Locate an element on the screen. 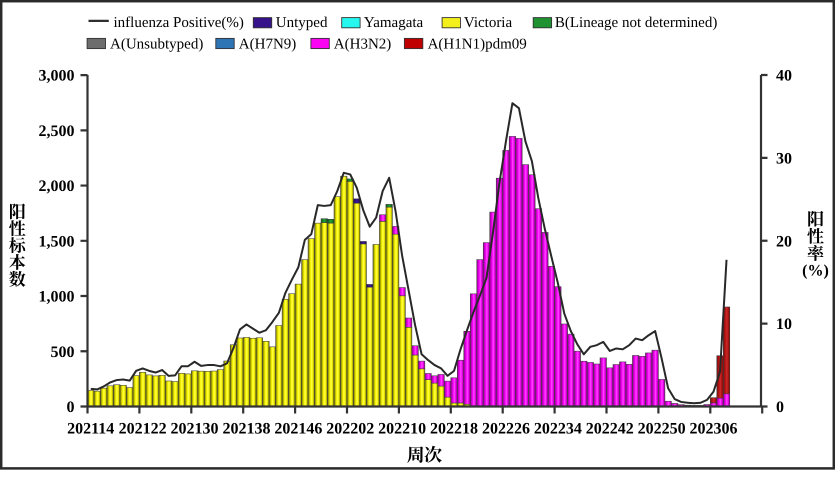 The width and height of the screenshot is (835, 477). svg-text: 1,000 is located at coordinates (57, 297).